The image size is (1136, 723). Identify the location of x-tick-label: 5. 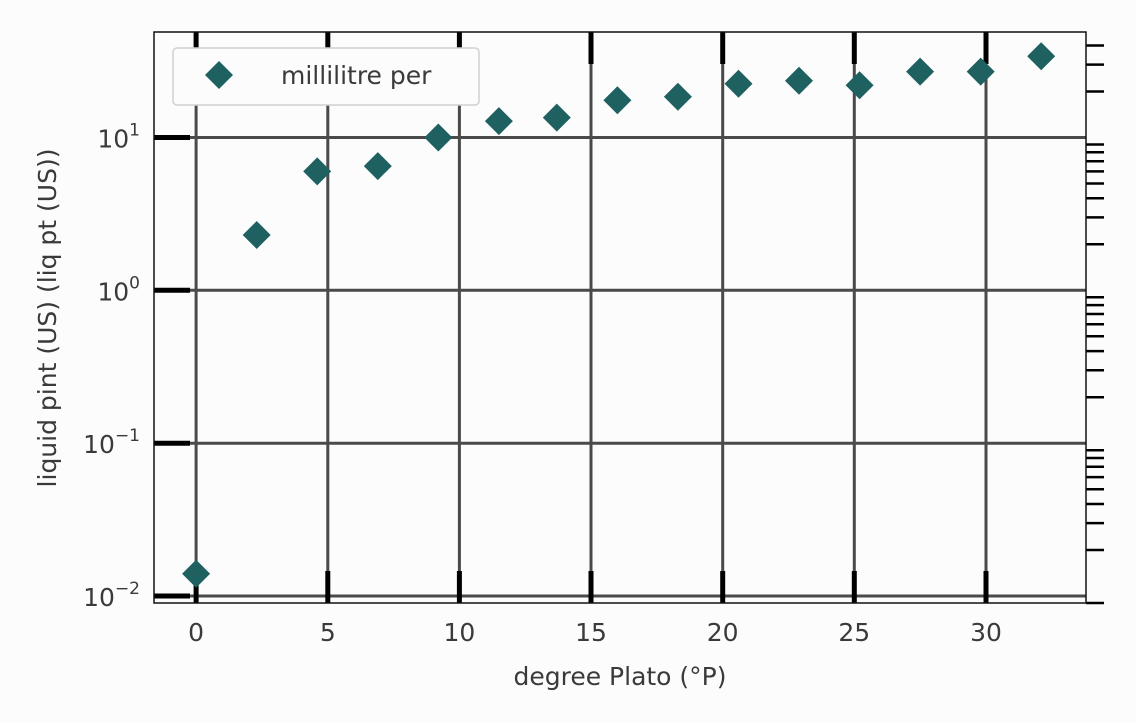
(328, 632).